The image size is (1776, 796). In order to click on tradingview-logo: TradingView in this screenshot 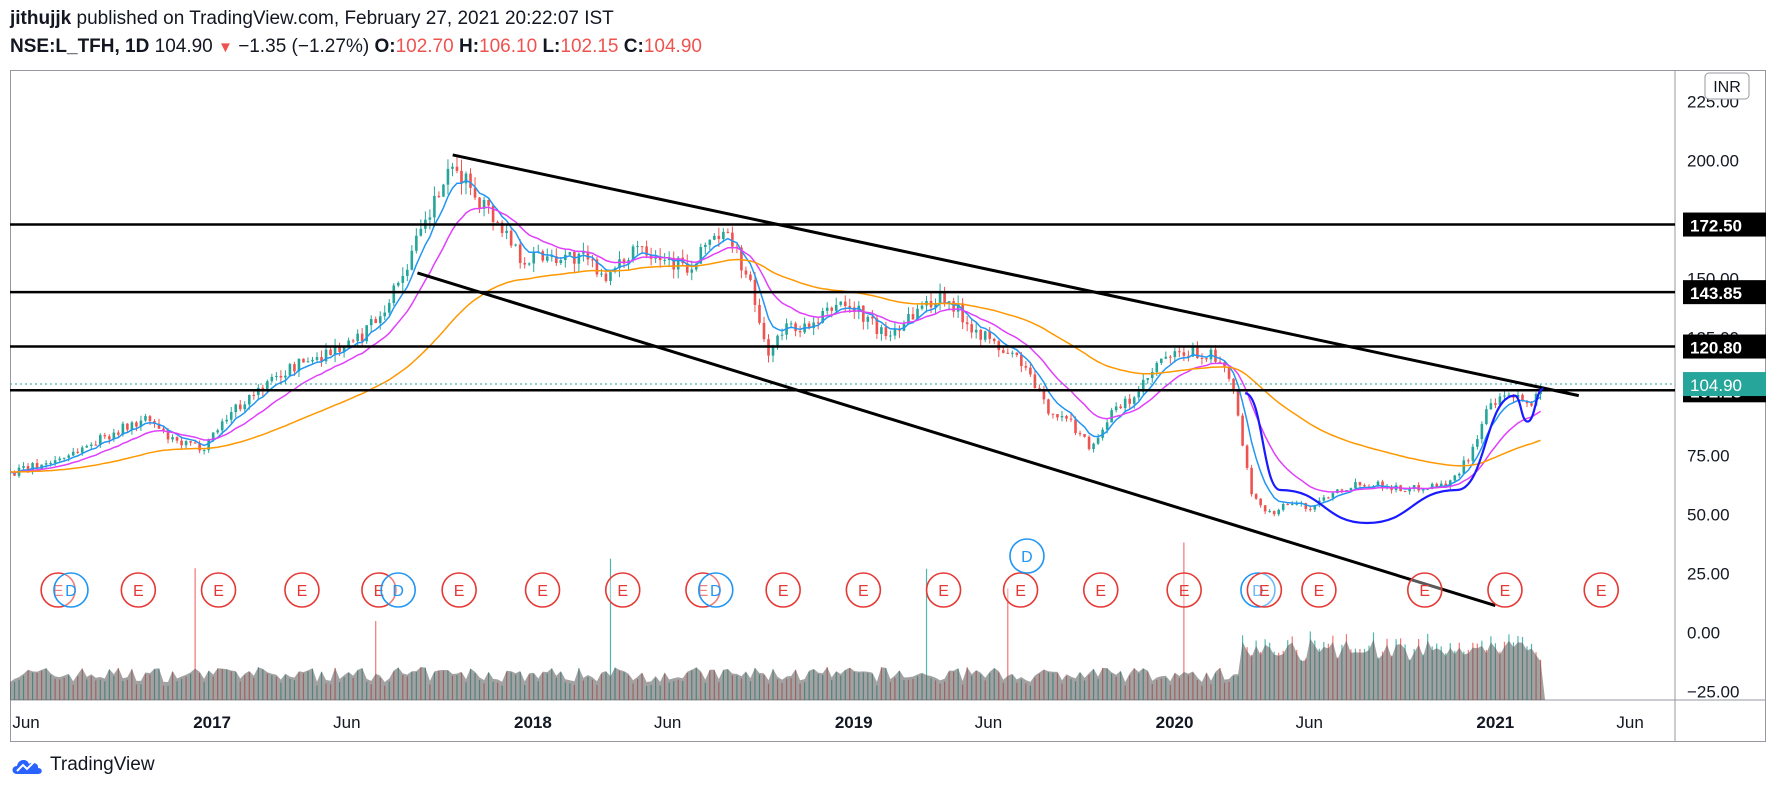, I will do `click(82, 765)`.